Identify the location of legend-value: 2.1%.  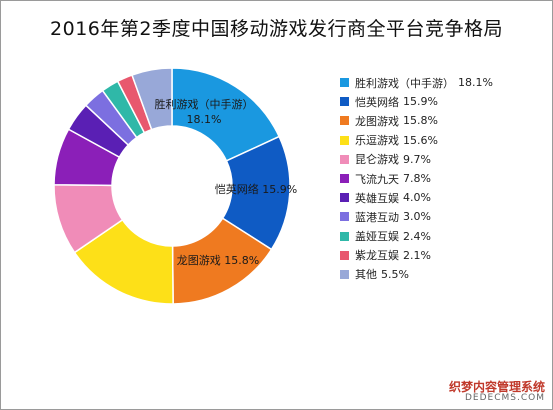
(417, 255).